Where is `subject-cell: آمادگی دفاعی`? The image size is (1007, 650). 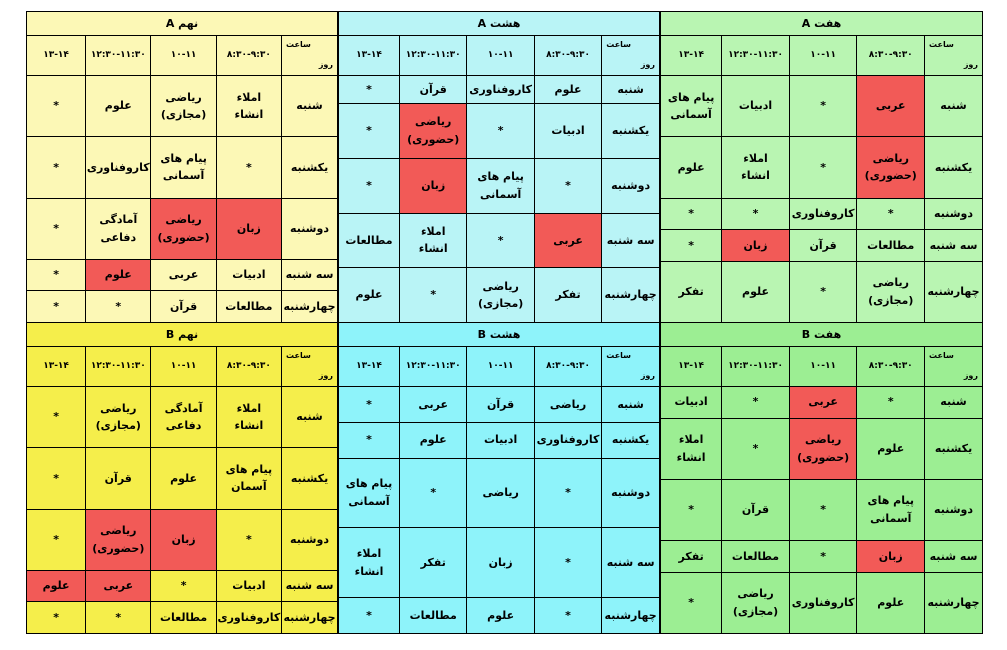
subject-cell: آمادگی دفاعی is located at coordinates (118, 228).